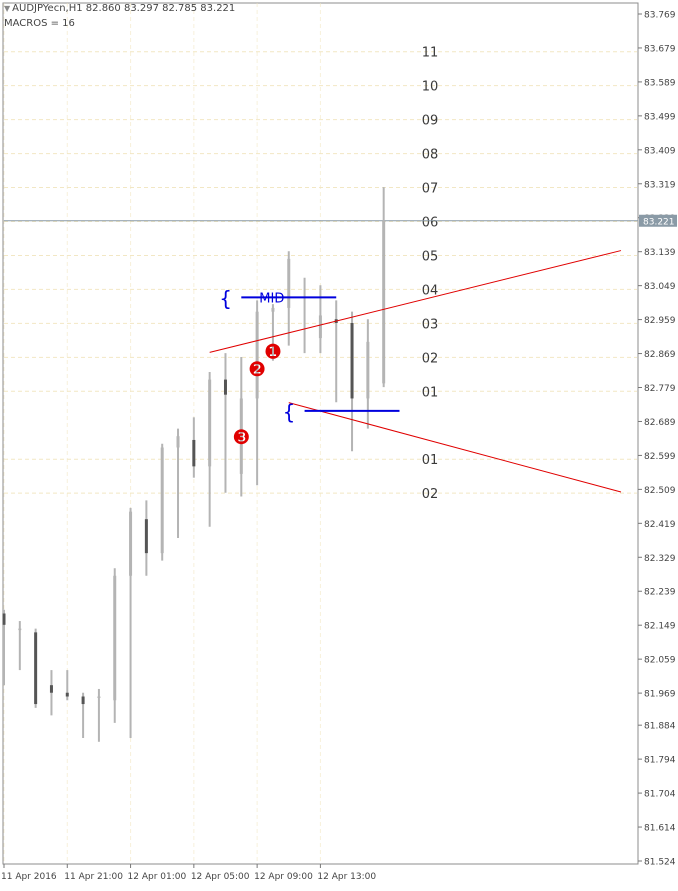 This screenshot has width=678, height=891. What do you see at coordinates (660, 525) in the screenshot?
I see `y-tick-label: 82.419` at bounding box center [660, 525].